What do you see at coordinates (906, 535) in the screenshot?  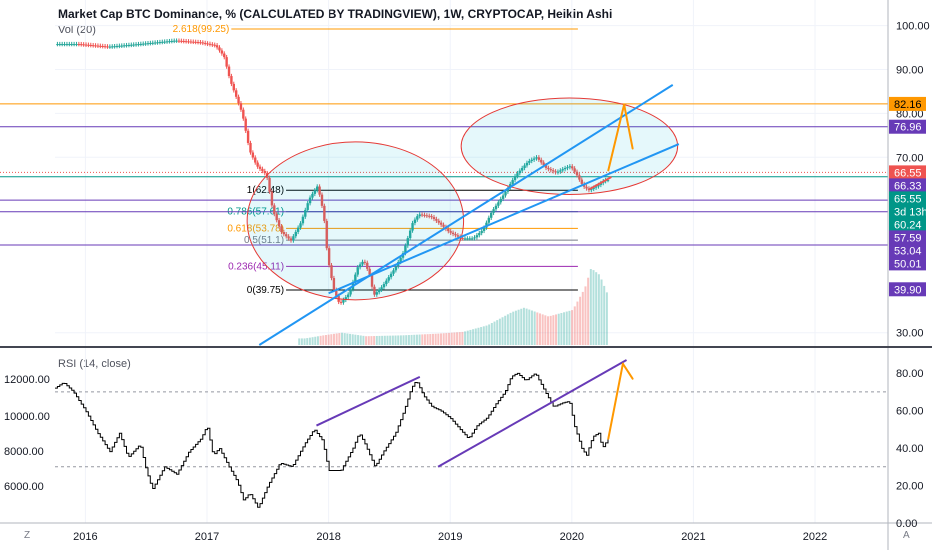 I see `auto-scale-button: A` at bounding box center [906, 535].